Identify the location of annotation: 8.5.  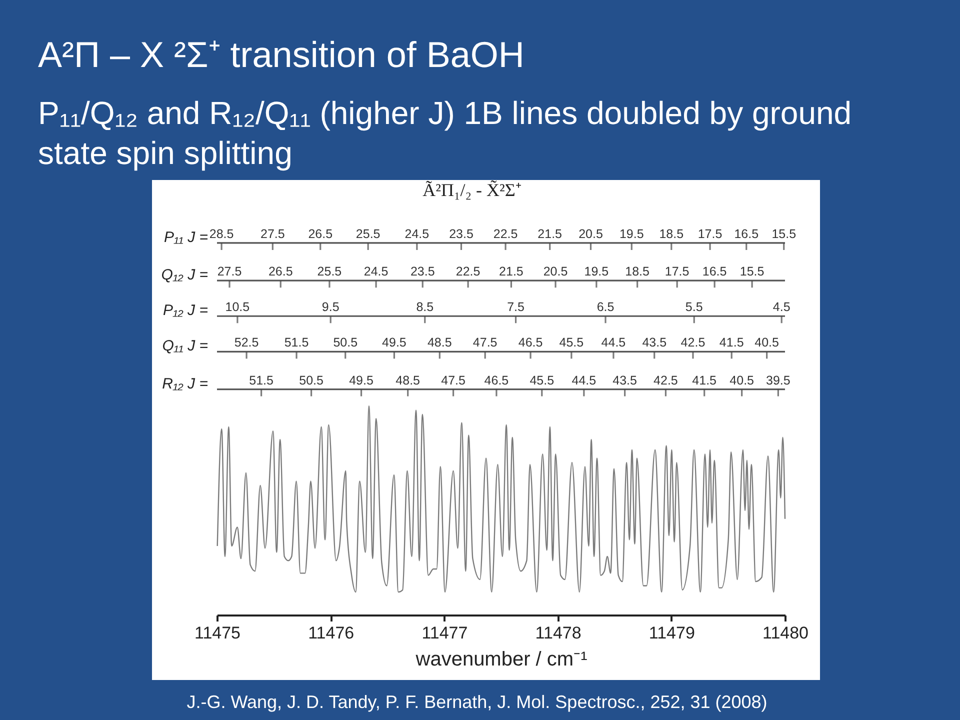
(425, 307).